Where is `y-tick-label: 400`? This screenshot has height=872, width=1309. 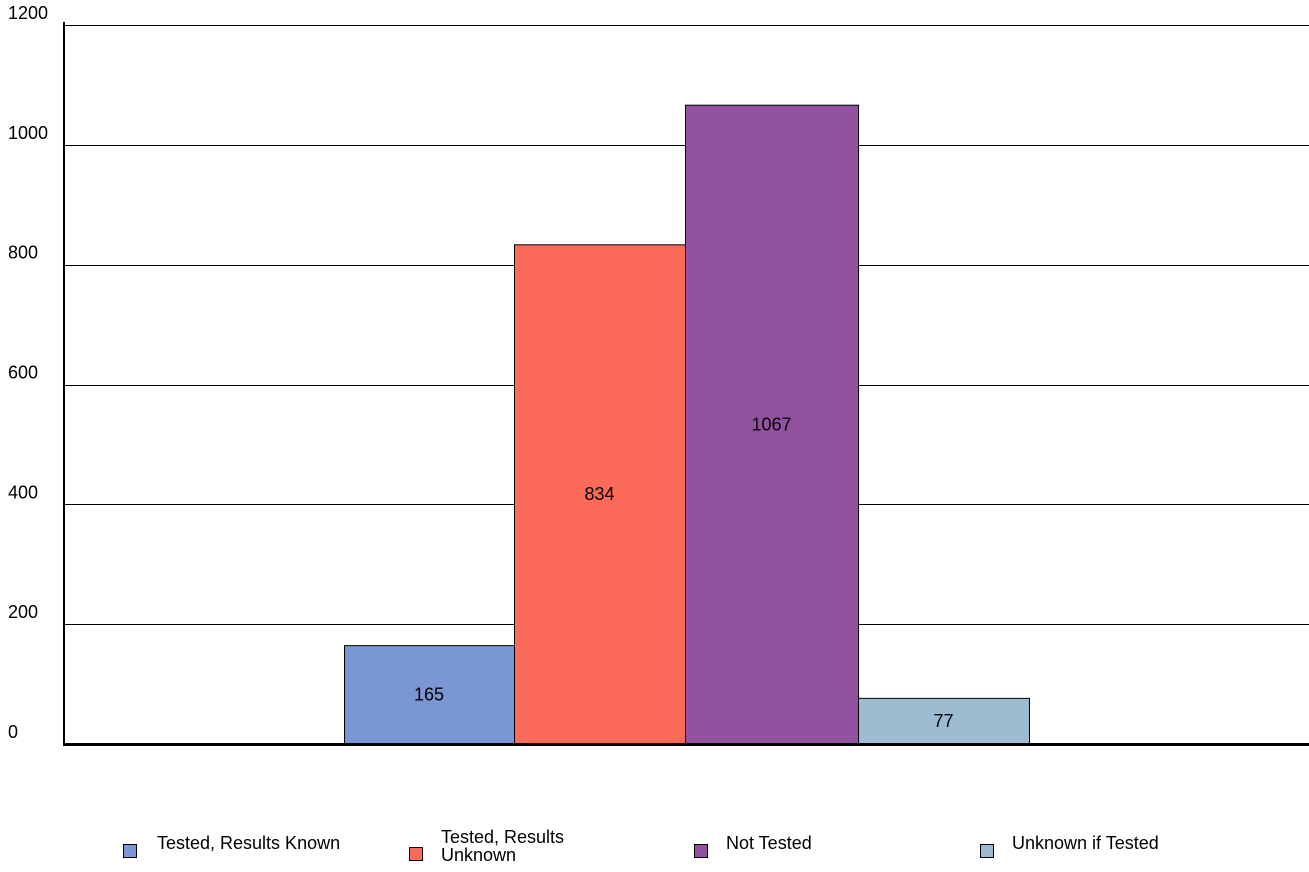
y-tick-label: 400 is located at coordinates (23, 492).